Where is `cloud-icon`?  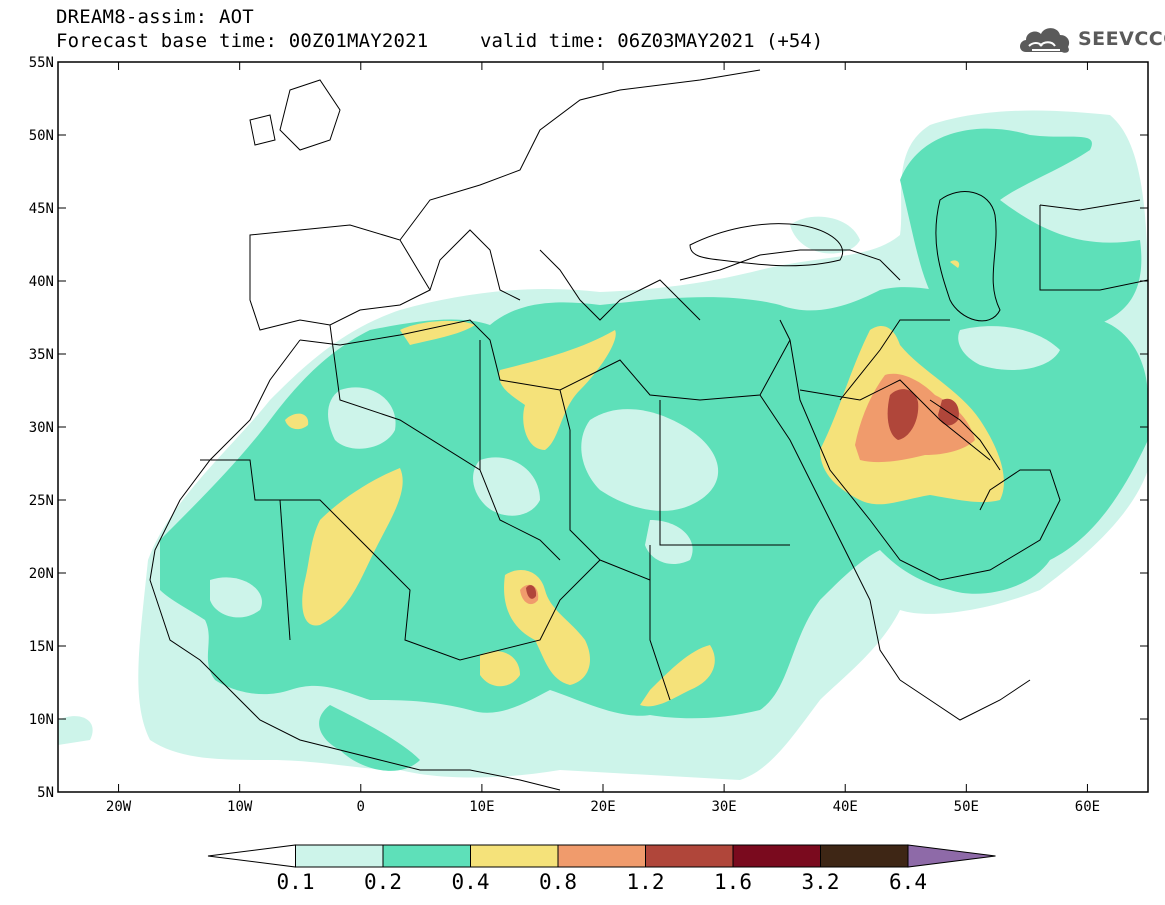
cloud-icon is located at coordinates (1045, 40).